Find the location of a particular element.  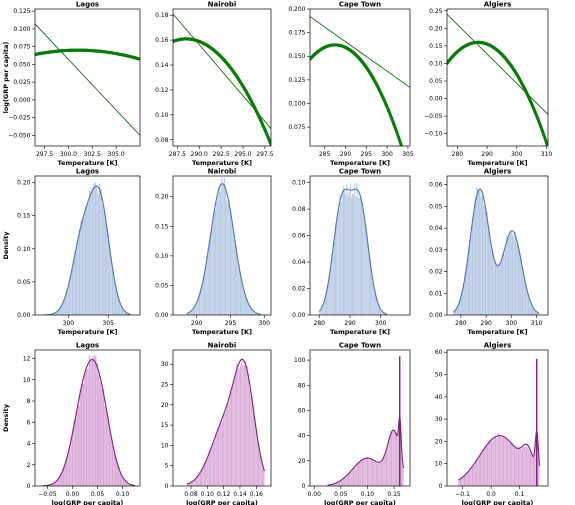

y-tick-label: 25 is located at coordinates (165, 385).